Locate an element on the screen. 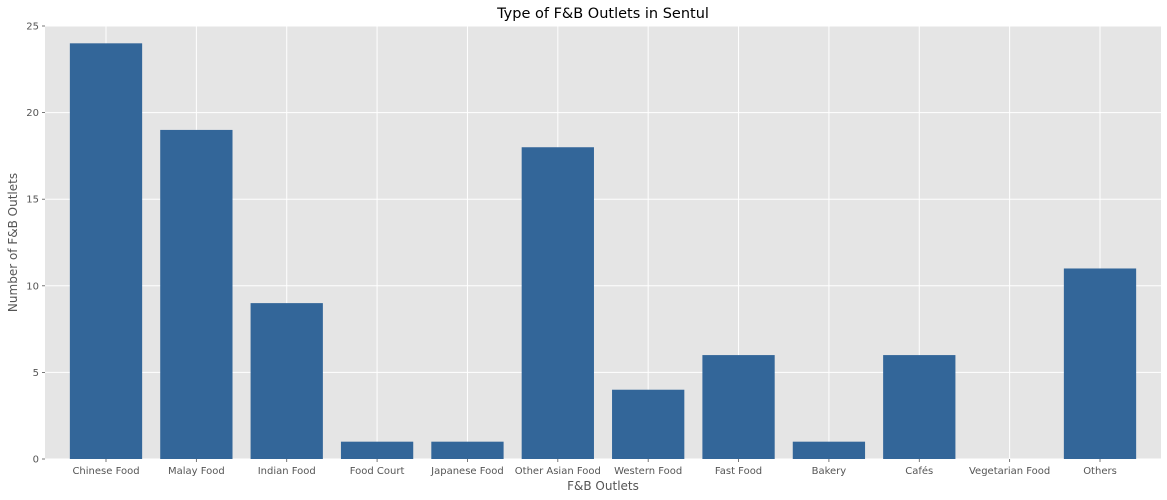  bar-japanese-food is located at coordinates (467, 450).